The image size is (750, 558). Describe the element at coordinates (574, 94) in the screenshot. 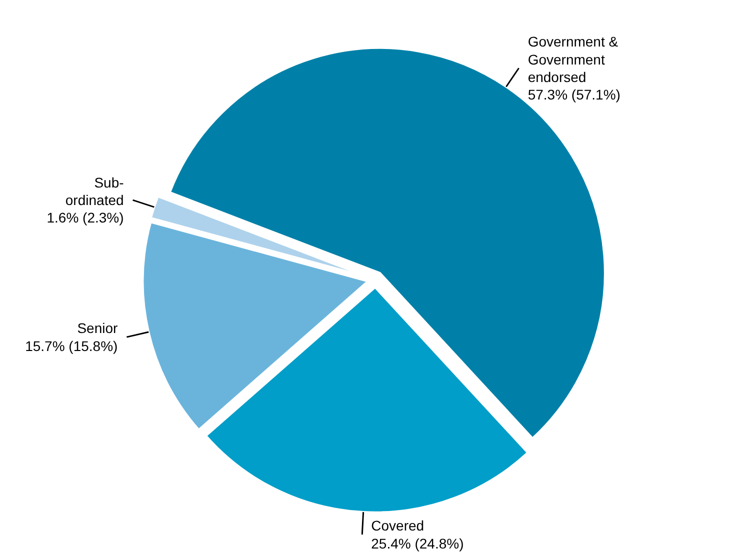

I see `data-label: 57.3% (57.1%)` at that location.